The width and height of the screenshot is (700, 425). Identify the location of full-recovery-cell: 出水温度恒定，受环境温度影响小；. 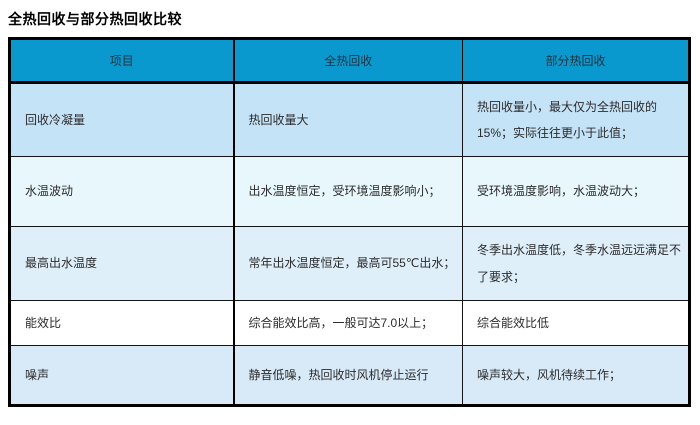
(348, 191).